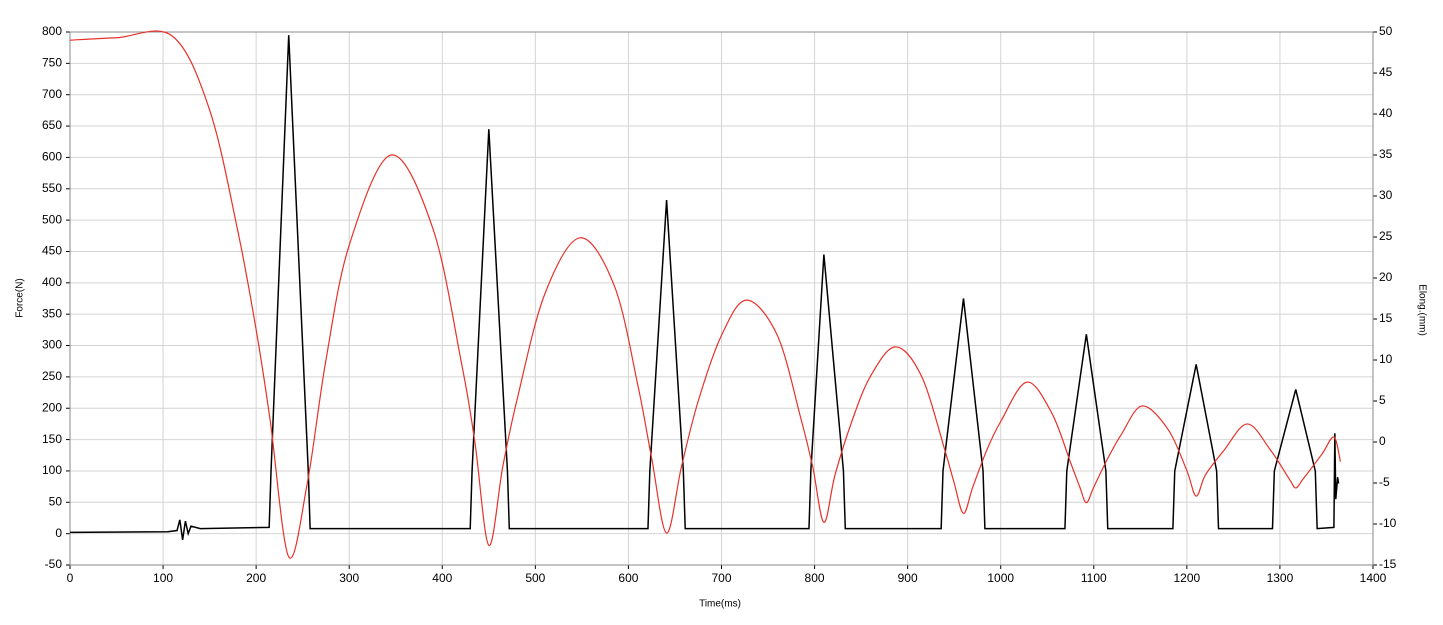 Image resolution: width=1443 pixels, height=625 pixels. Describe the element at coordinates (52, 188) in the screenshot. I see `y-tick-label: 550` at that location.